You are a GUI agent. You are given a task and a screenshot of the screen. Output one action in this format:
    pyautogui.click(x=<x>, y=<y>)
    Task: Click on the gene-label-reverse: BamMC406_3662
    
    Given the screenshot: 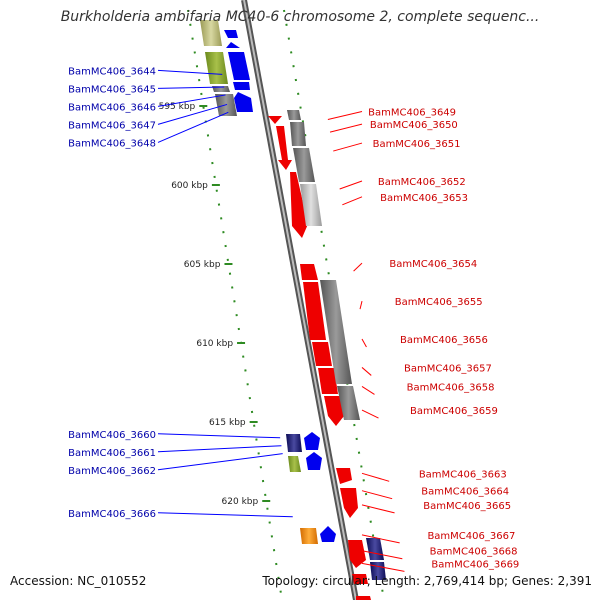 What is the action you would take?
    pyautogui.click(x=112, y=471)
    